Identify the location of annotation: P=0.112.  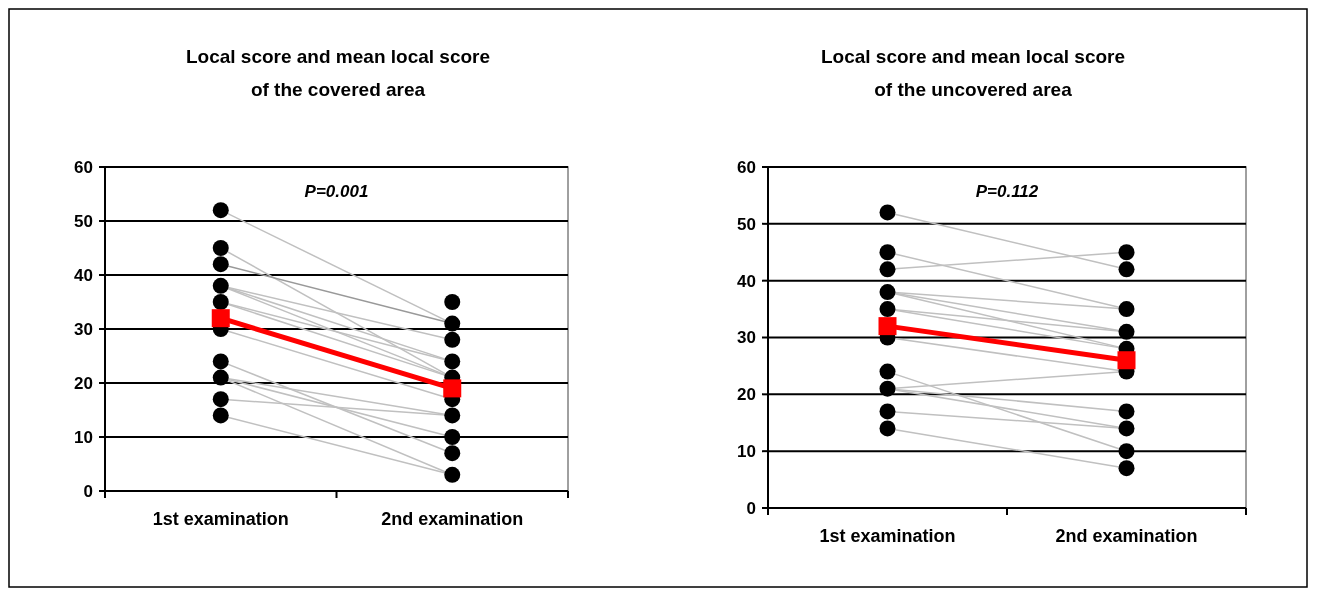
(1007, 191).